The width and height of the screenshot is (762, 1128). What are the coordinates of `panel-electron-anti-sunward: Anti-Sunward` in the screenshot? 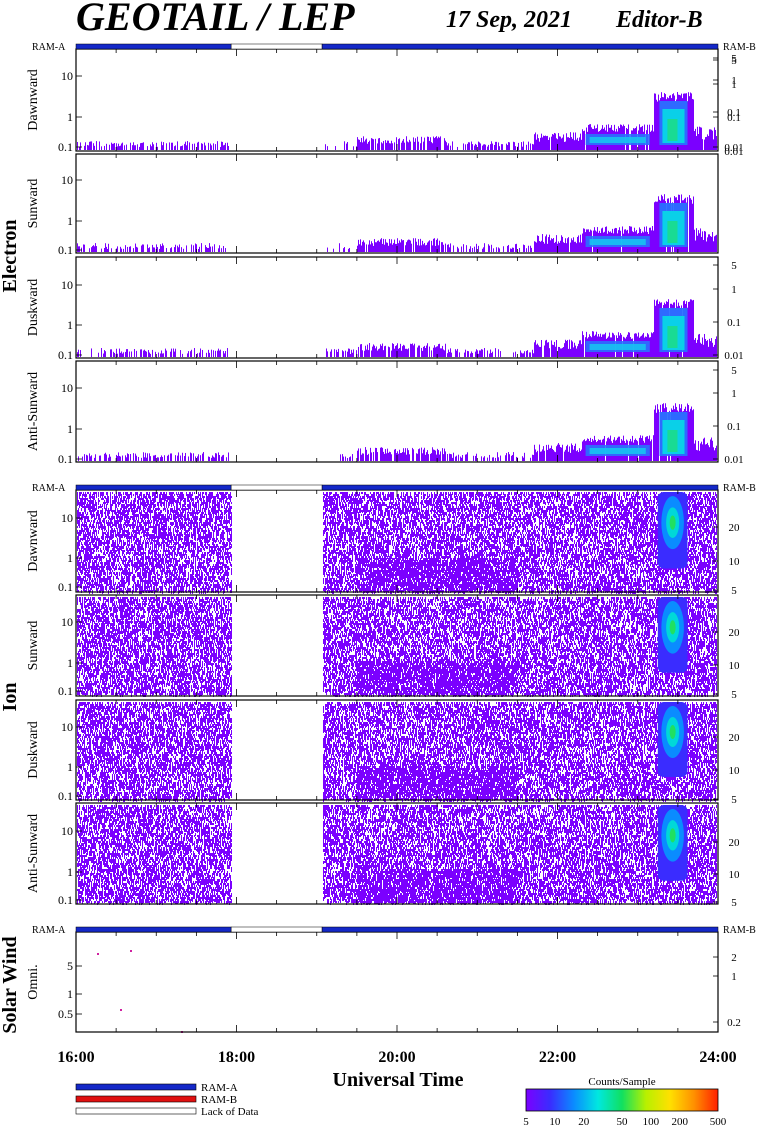 It's located at (372, 411).